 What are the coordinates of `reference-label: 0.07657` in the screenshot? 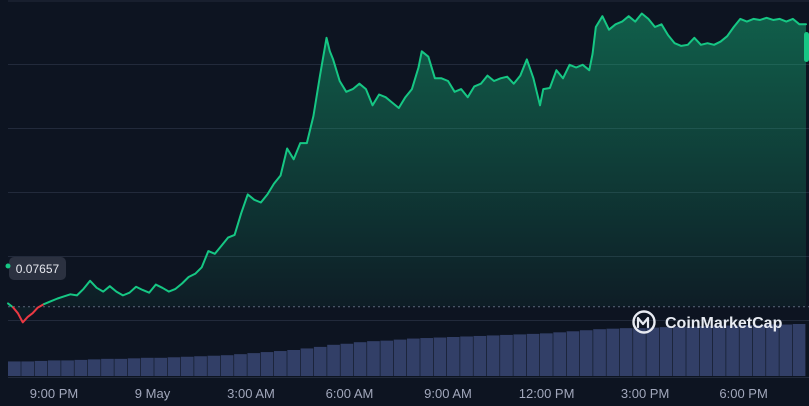 It's located at (35, 268).